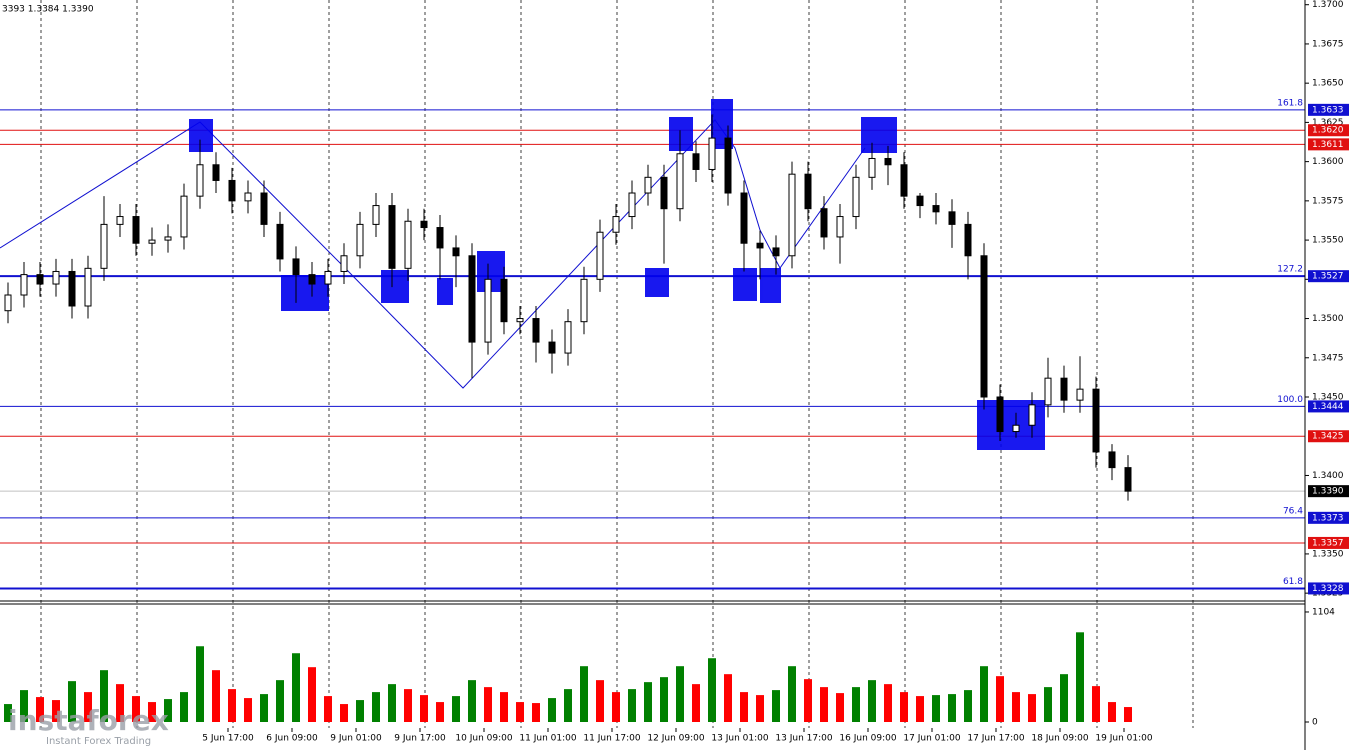 The image size is (1350, 750). Describe the element at coordinates (1328, 437) in the screenshot. I see `level-label: 1.3425` at that location.